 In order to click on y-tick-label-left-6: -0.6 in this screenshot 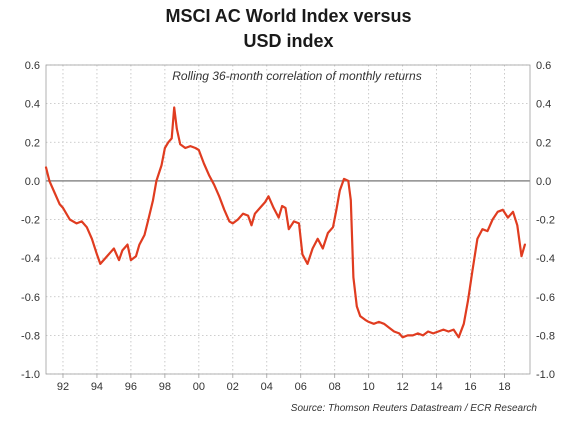, I will do `click(30, 298)`.